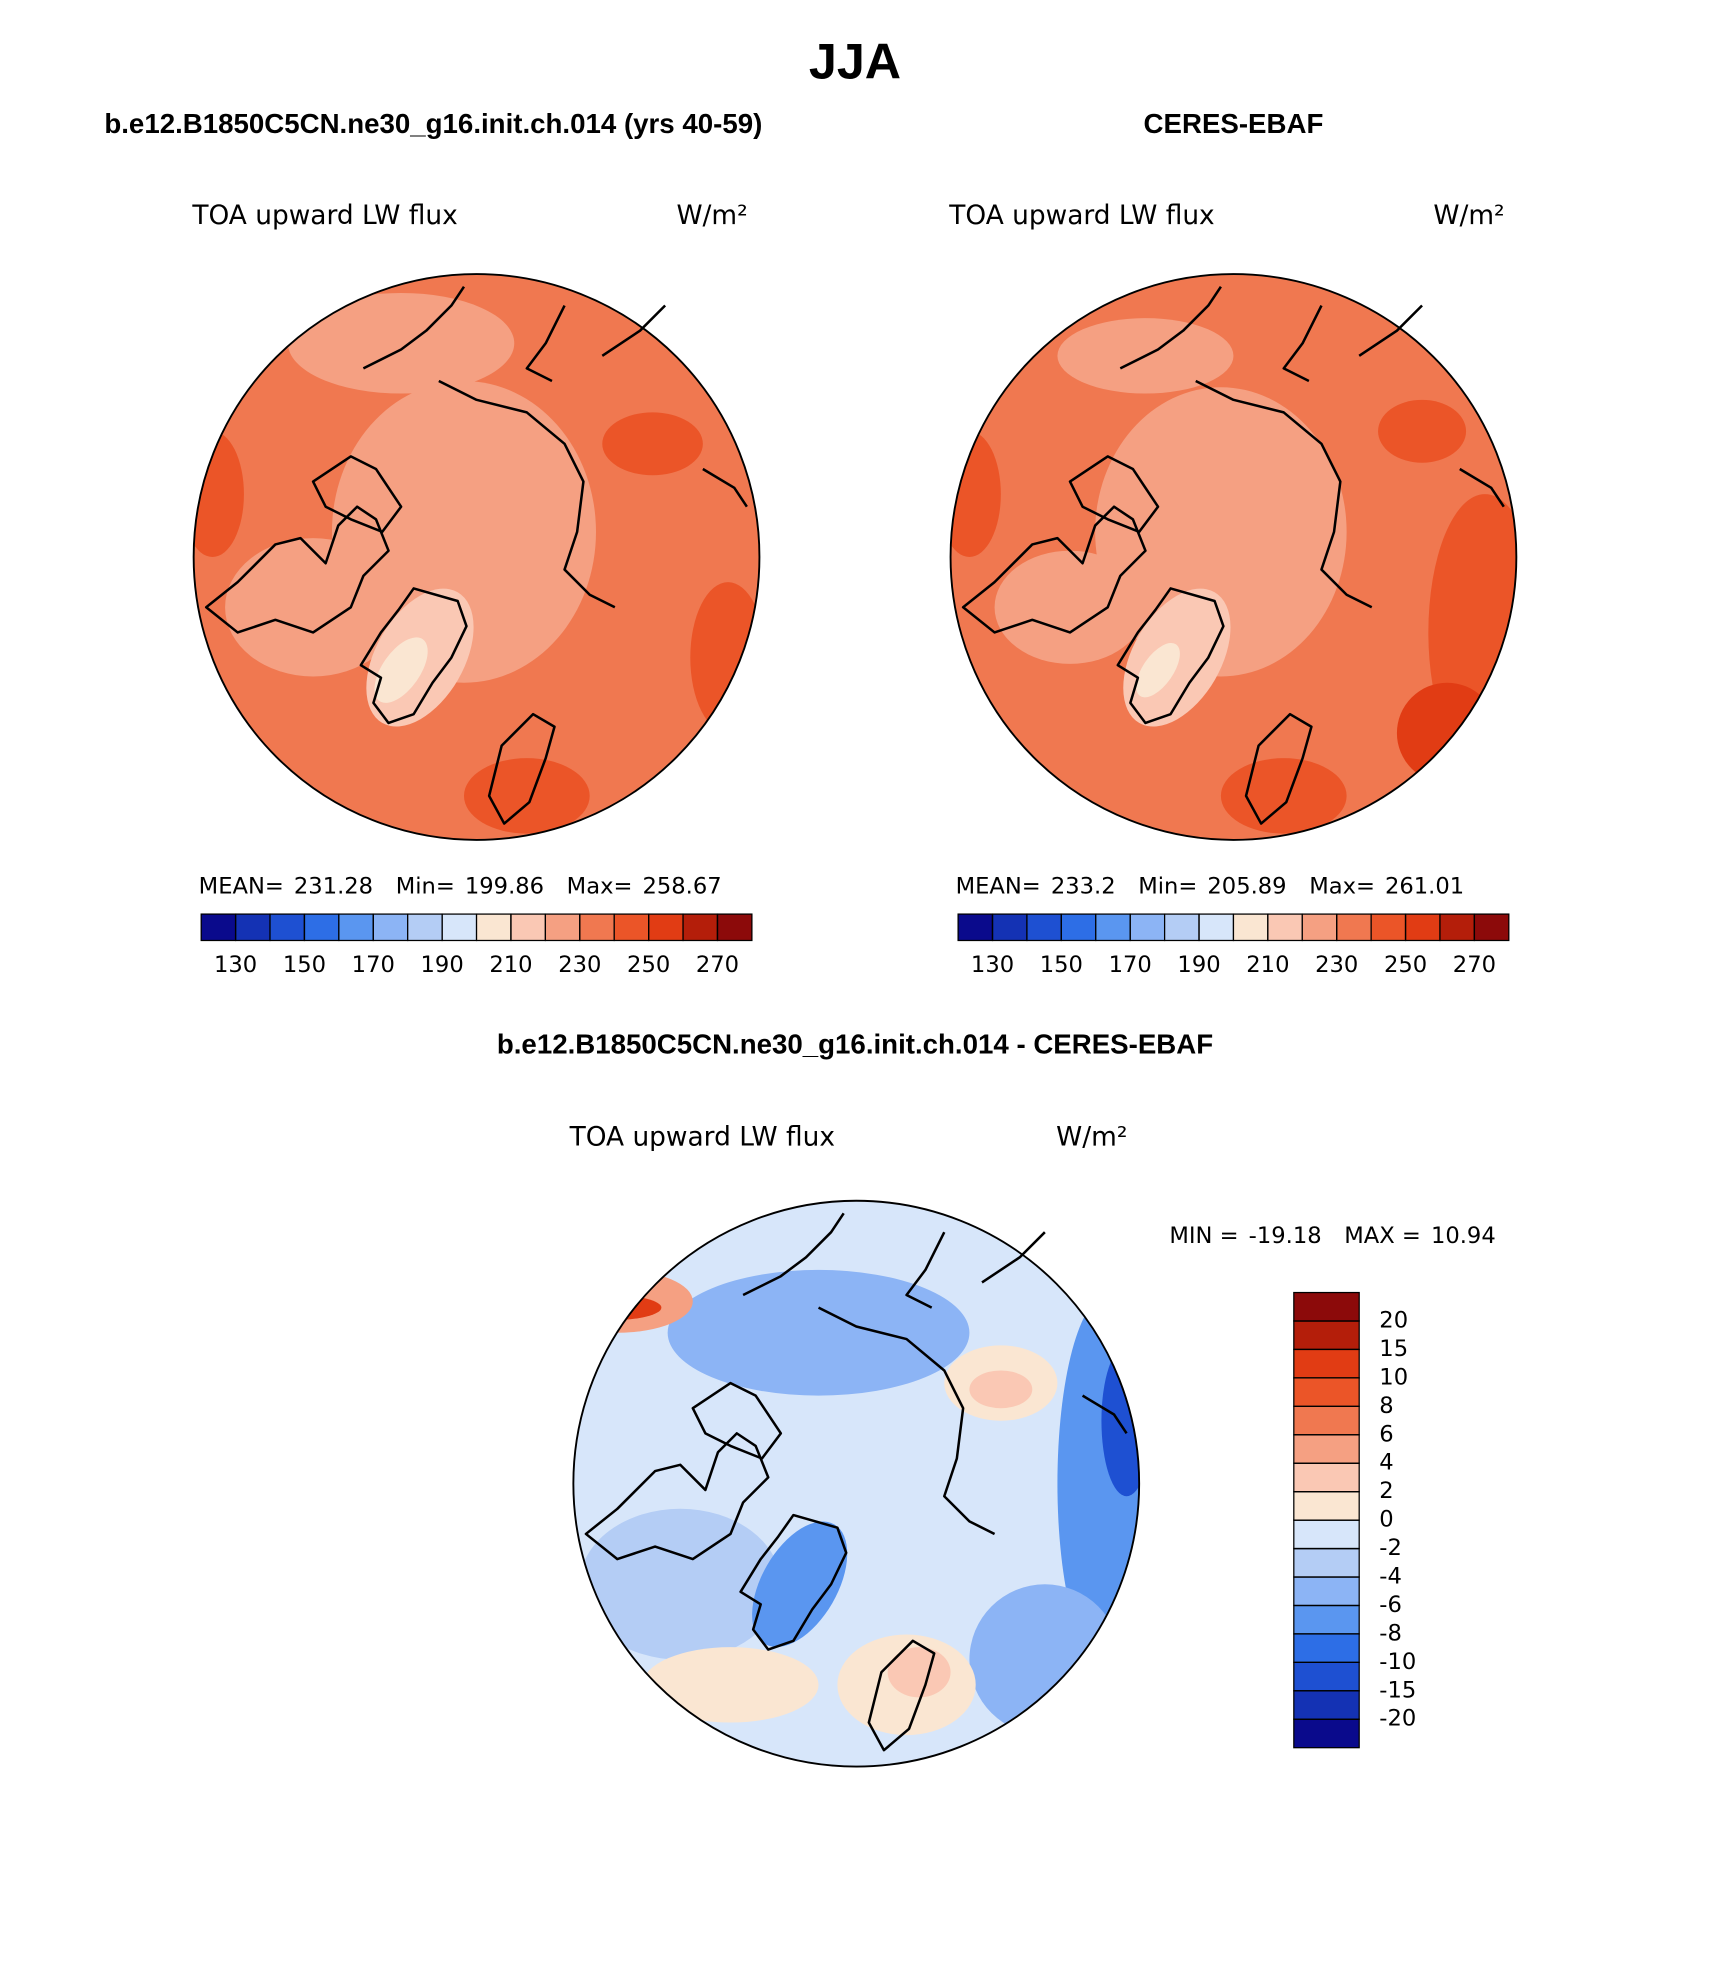 This screenshot has width=1710, height=1976. Describe the element at coordinates (1382, 1235) in the screenshot. I see `stat-label: MAX =` at that location.